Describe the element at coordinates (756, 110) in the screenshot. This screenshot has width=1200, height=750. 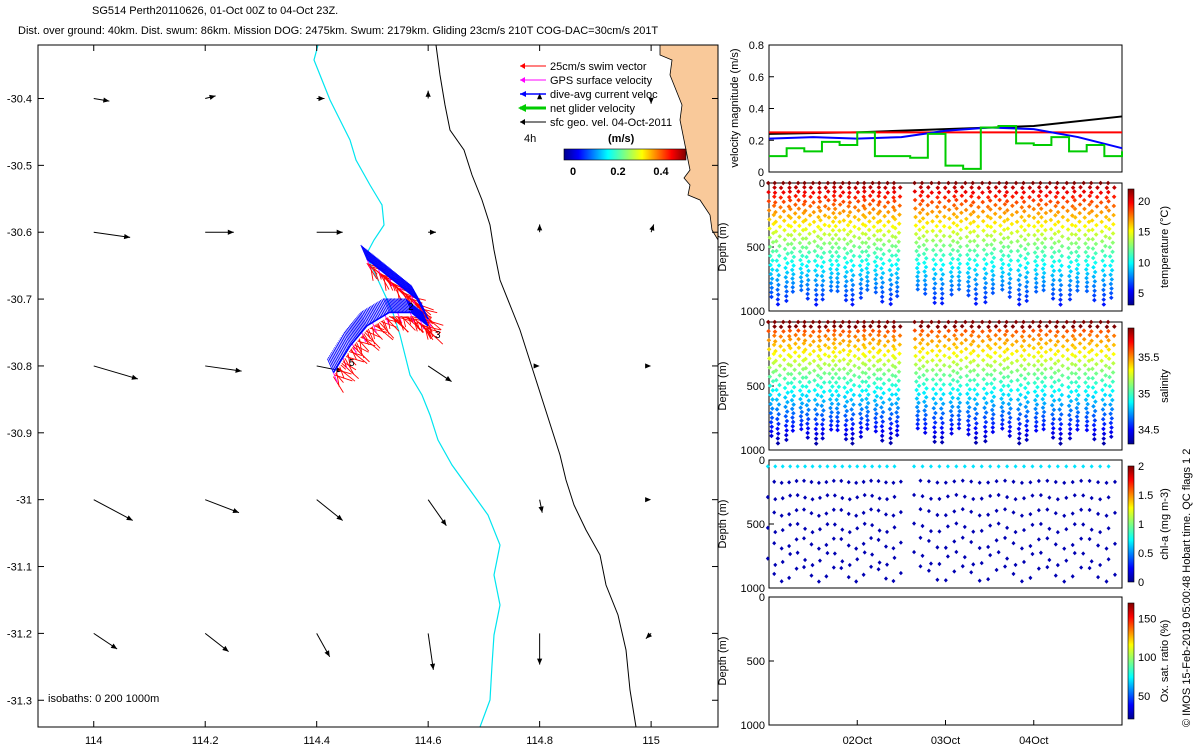
I see `velocity-ytick-label: 0.4` at that location.